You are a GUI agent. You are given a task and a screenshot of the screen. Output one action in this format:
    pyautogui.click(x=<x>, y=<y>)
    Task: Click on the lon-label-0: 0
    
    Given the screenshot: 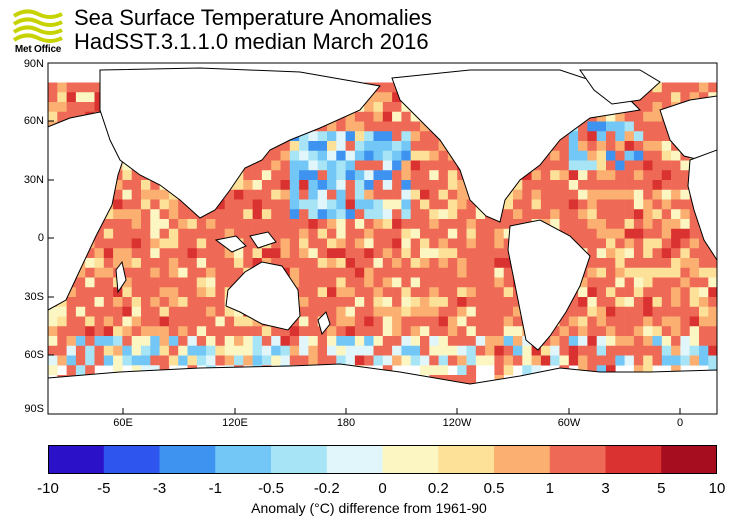 What is the action you would take?
    pyautogui.click(x=680, y=423)
    